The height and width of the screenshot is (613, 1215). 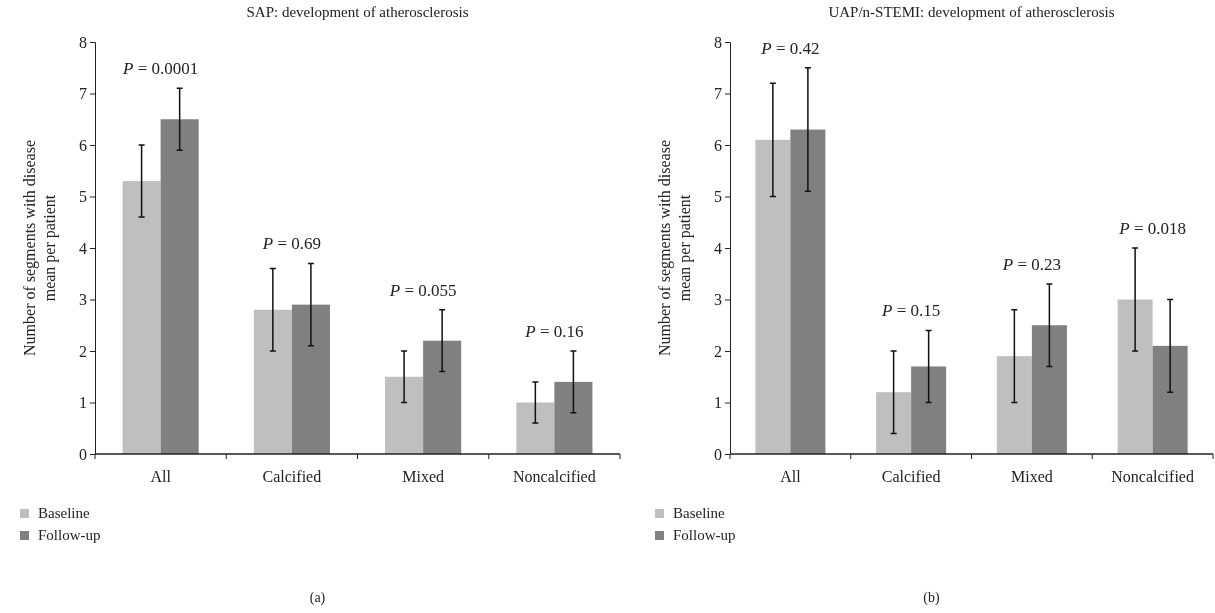 What do you see at coordinates (357, 12) in the screenshot?
I see `chart-title: SAP: development of atherosclerosis` at bounding box center [357, 12].